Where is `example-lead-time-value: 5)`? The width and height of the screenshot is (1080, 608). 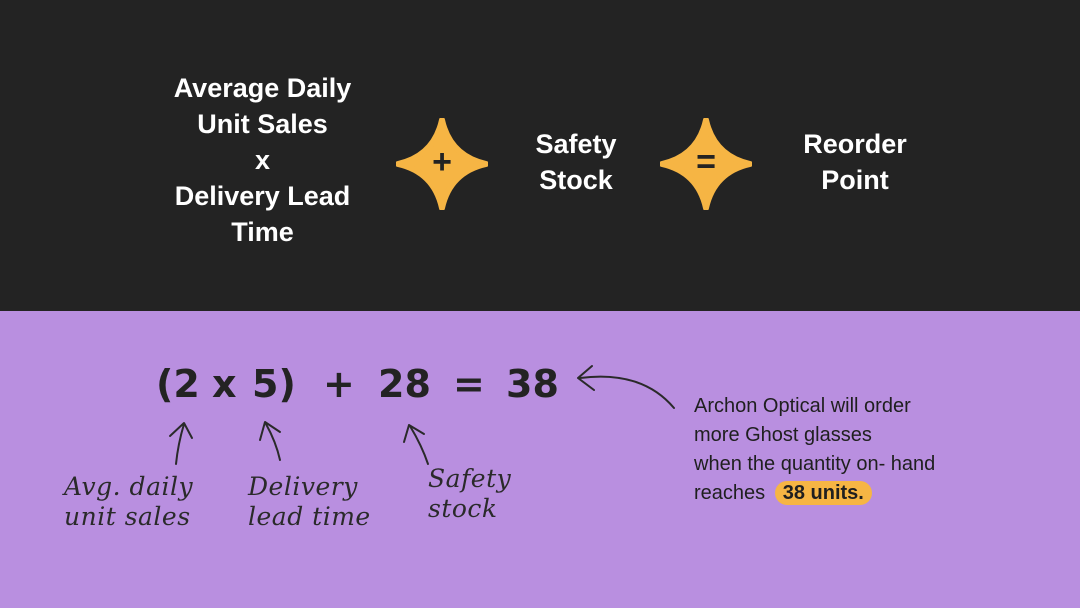 example-lead-time-value: 5) is located at coordinates (274, 384).